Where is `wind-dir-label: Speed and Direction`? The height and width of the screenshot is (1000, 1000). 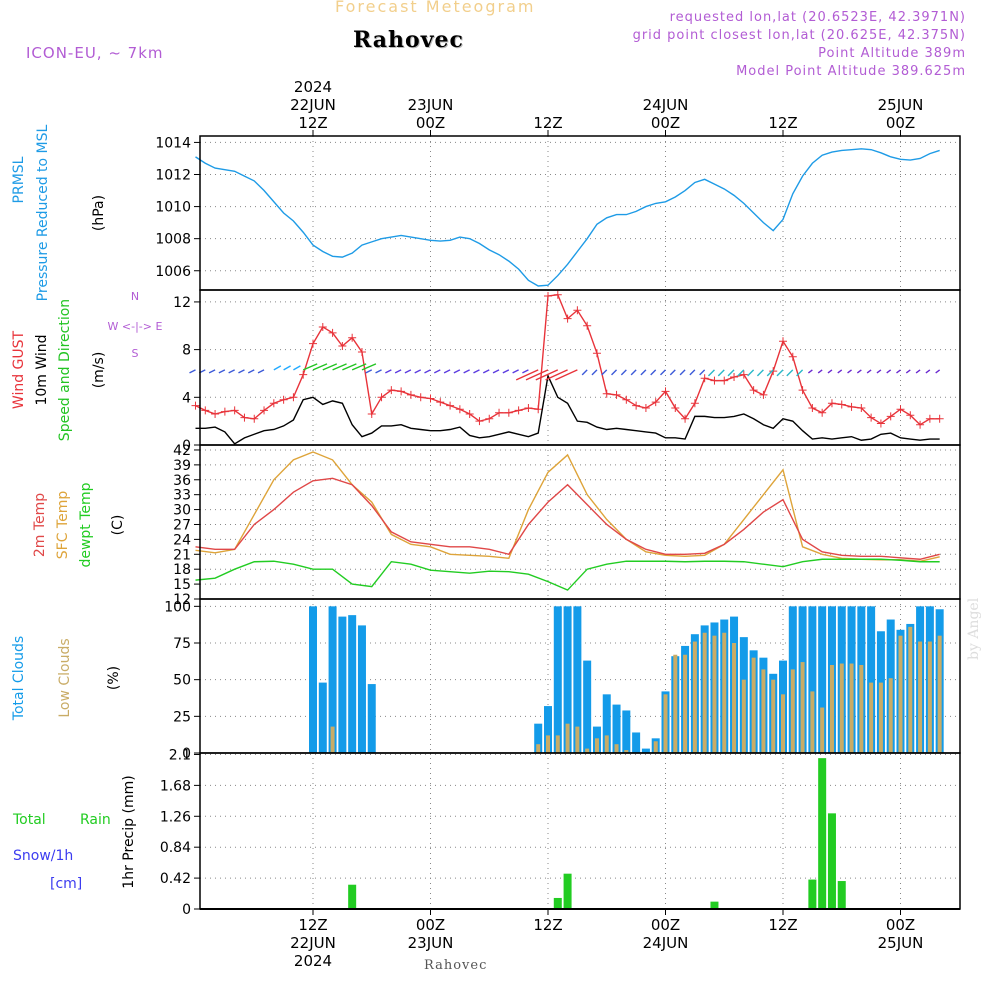
wind-dir-label: Speed and Direction is located at coordinates (65, 370).